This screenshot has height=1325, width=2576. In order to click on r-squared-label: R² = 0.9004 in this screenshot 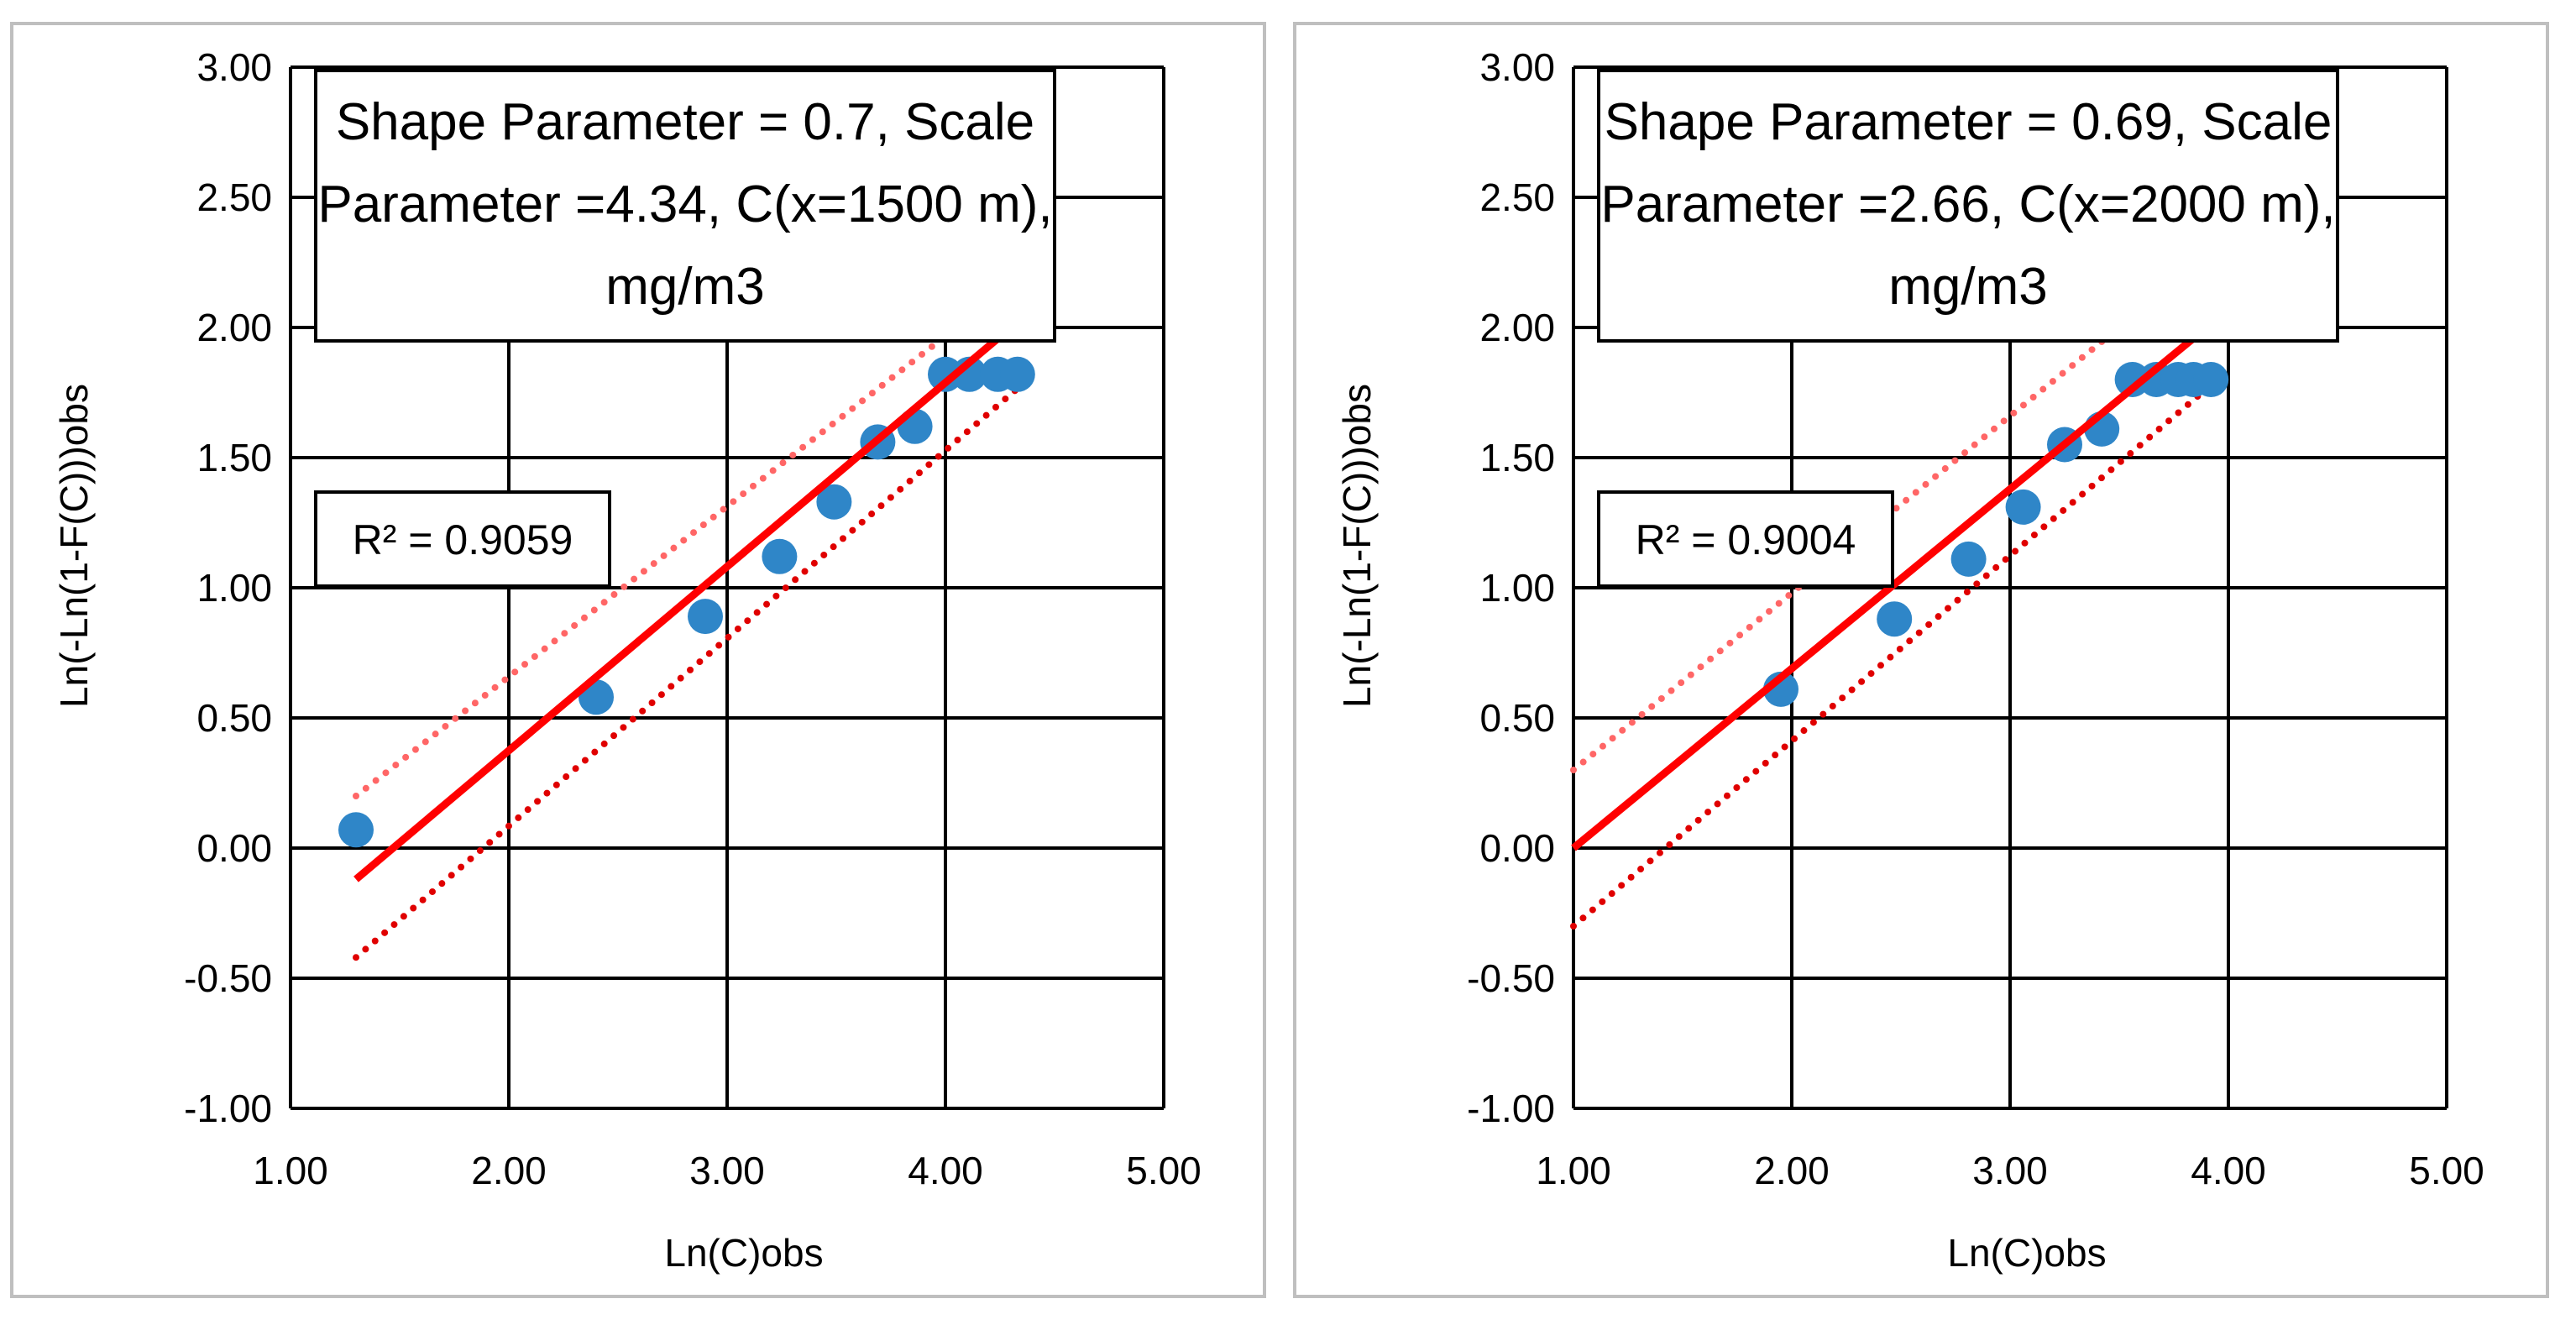, I will do `click(1746, 539)`.